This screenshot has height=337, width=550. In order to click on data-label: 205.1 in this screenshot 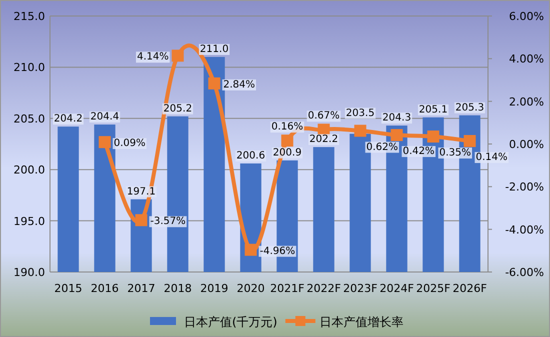, I will do `click(433, 110)`.